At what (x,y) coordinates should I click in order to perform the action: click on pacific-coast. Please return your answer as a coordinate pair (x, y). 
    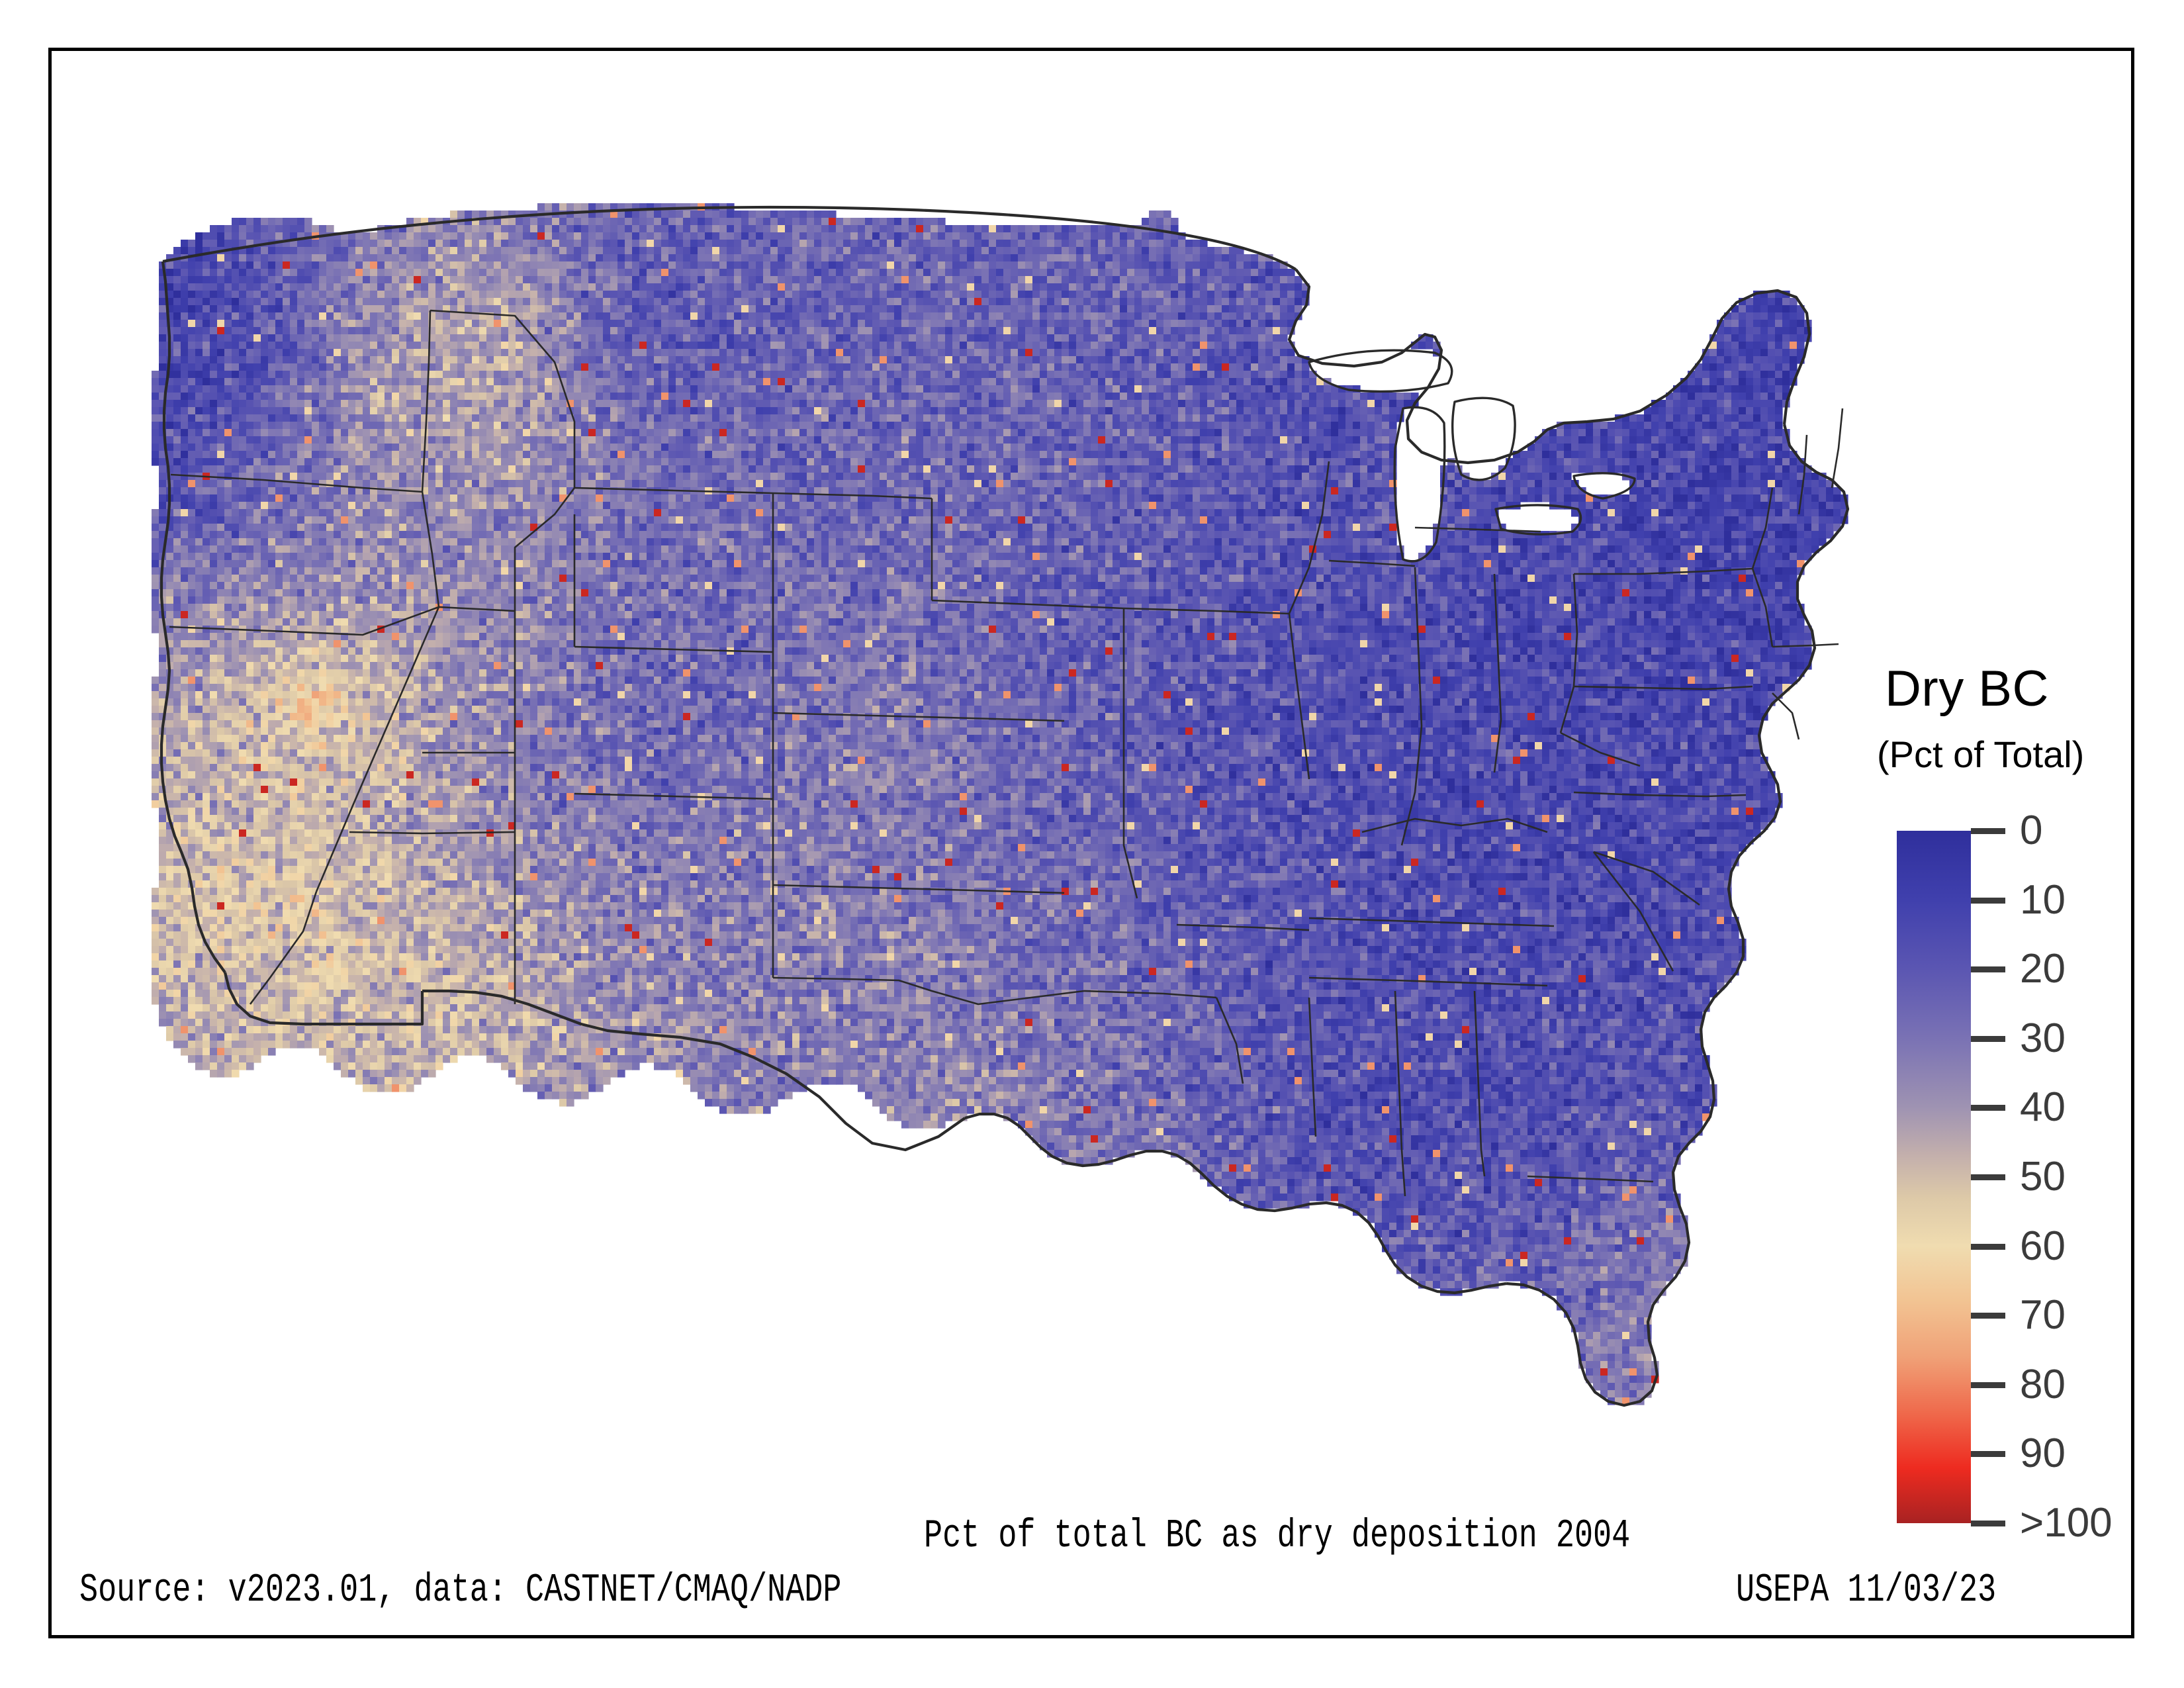
    Looking at the image, I should click on (192, 617).